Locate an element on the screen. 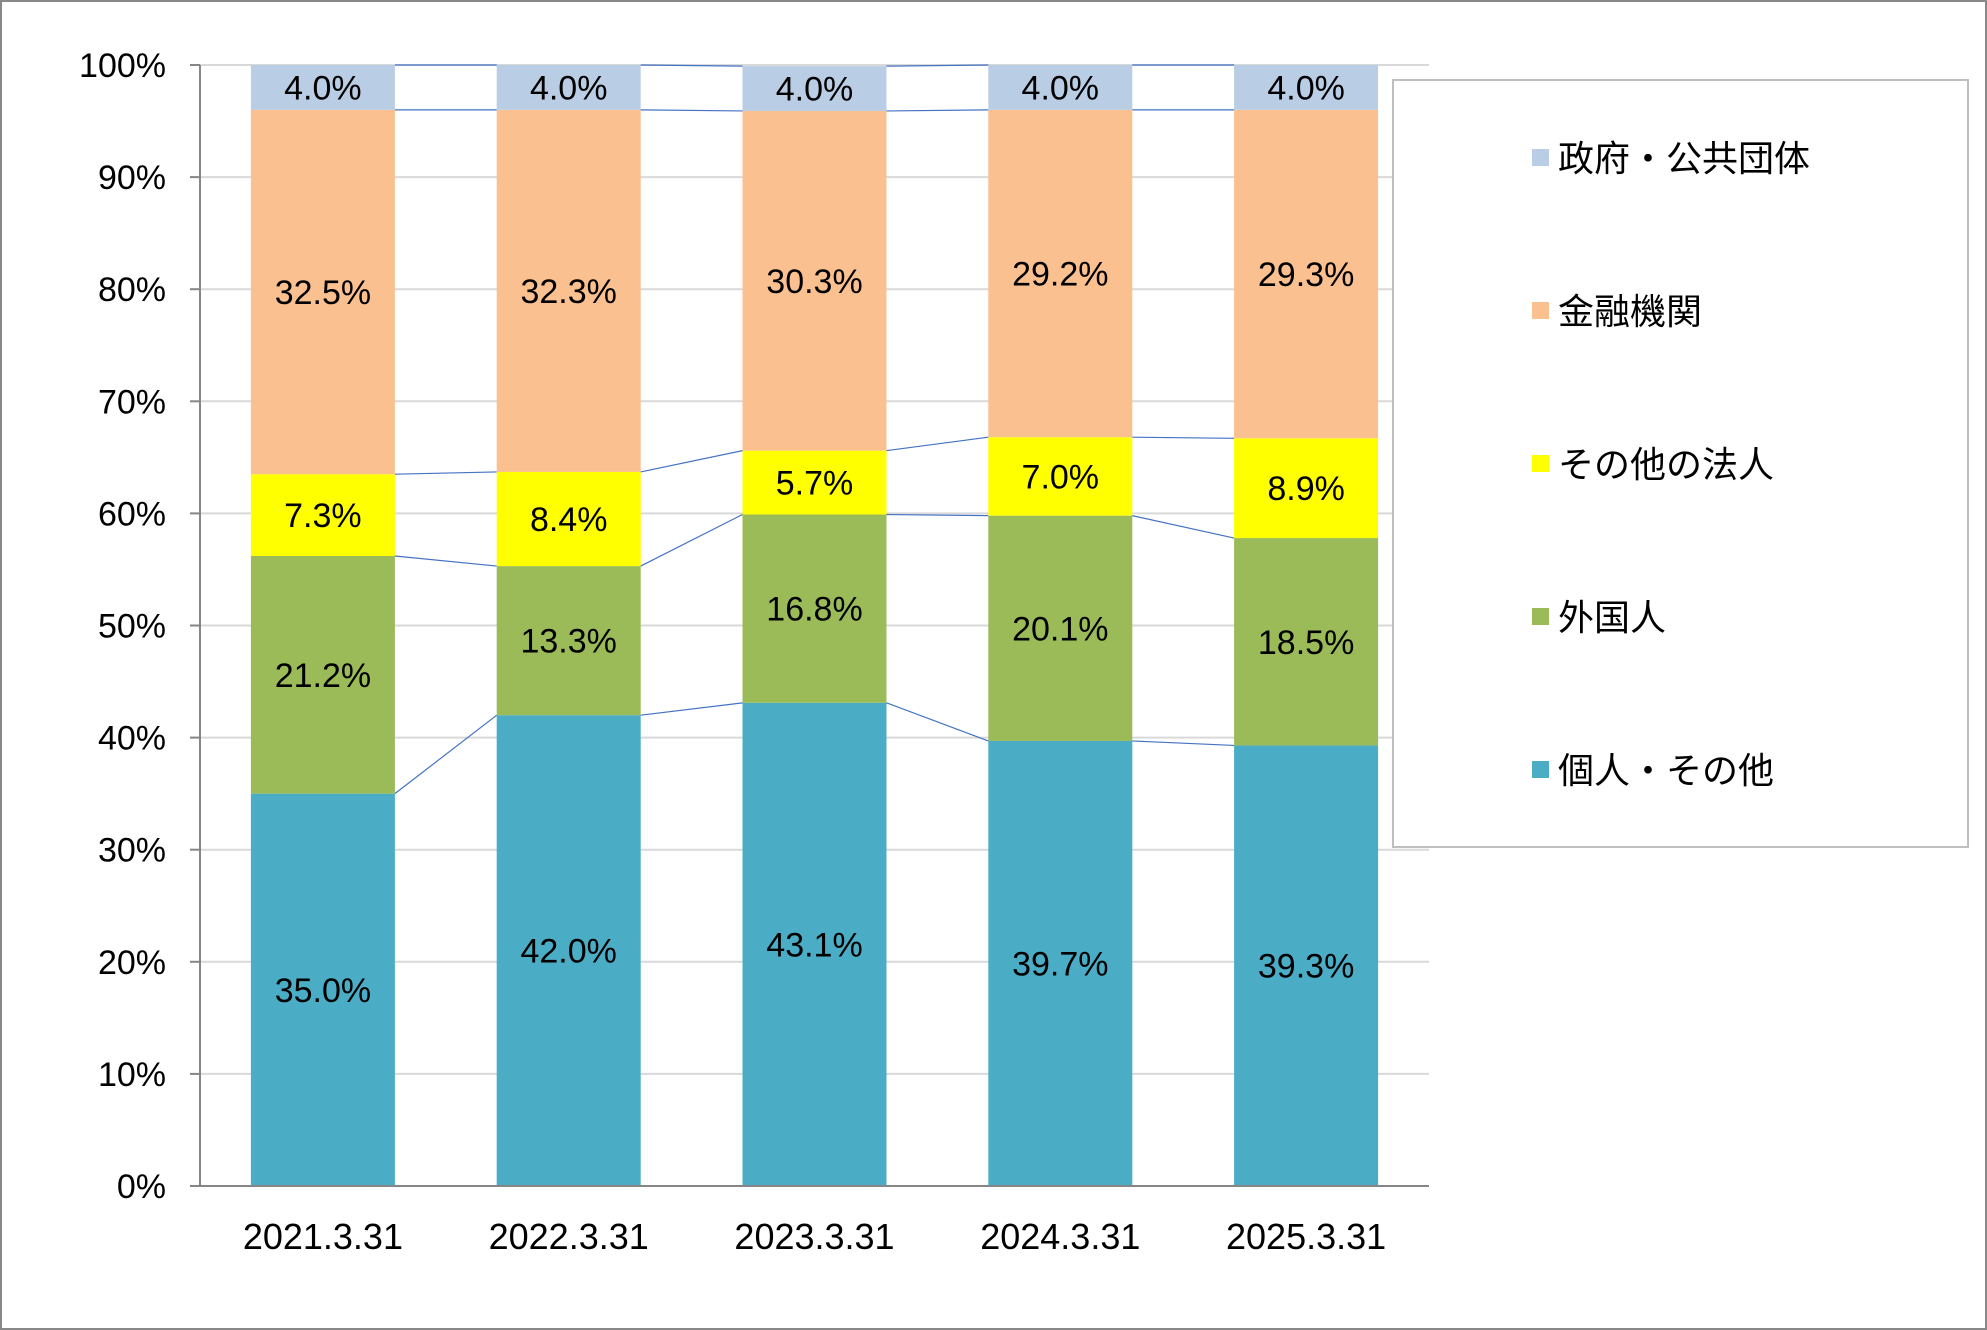 The height and width of the screenshot is (1330, 1987). data-label: 42.0% is located at coordinates (568, 952).